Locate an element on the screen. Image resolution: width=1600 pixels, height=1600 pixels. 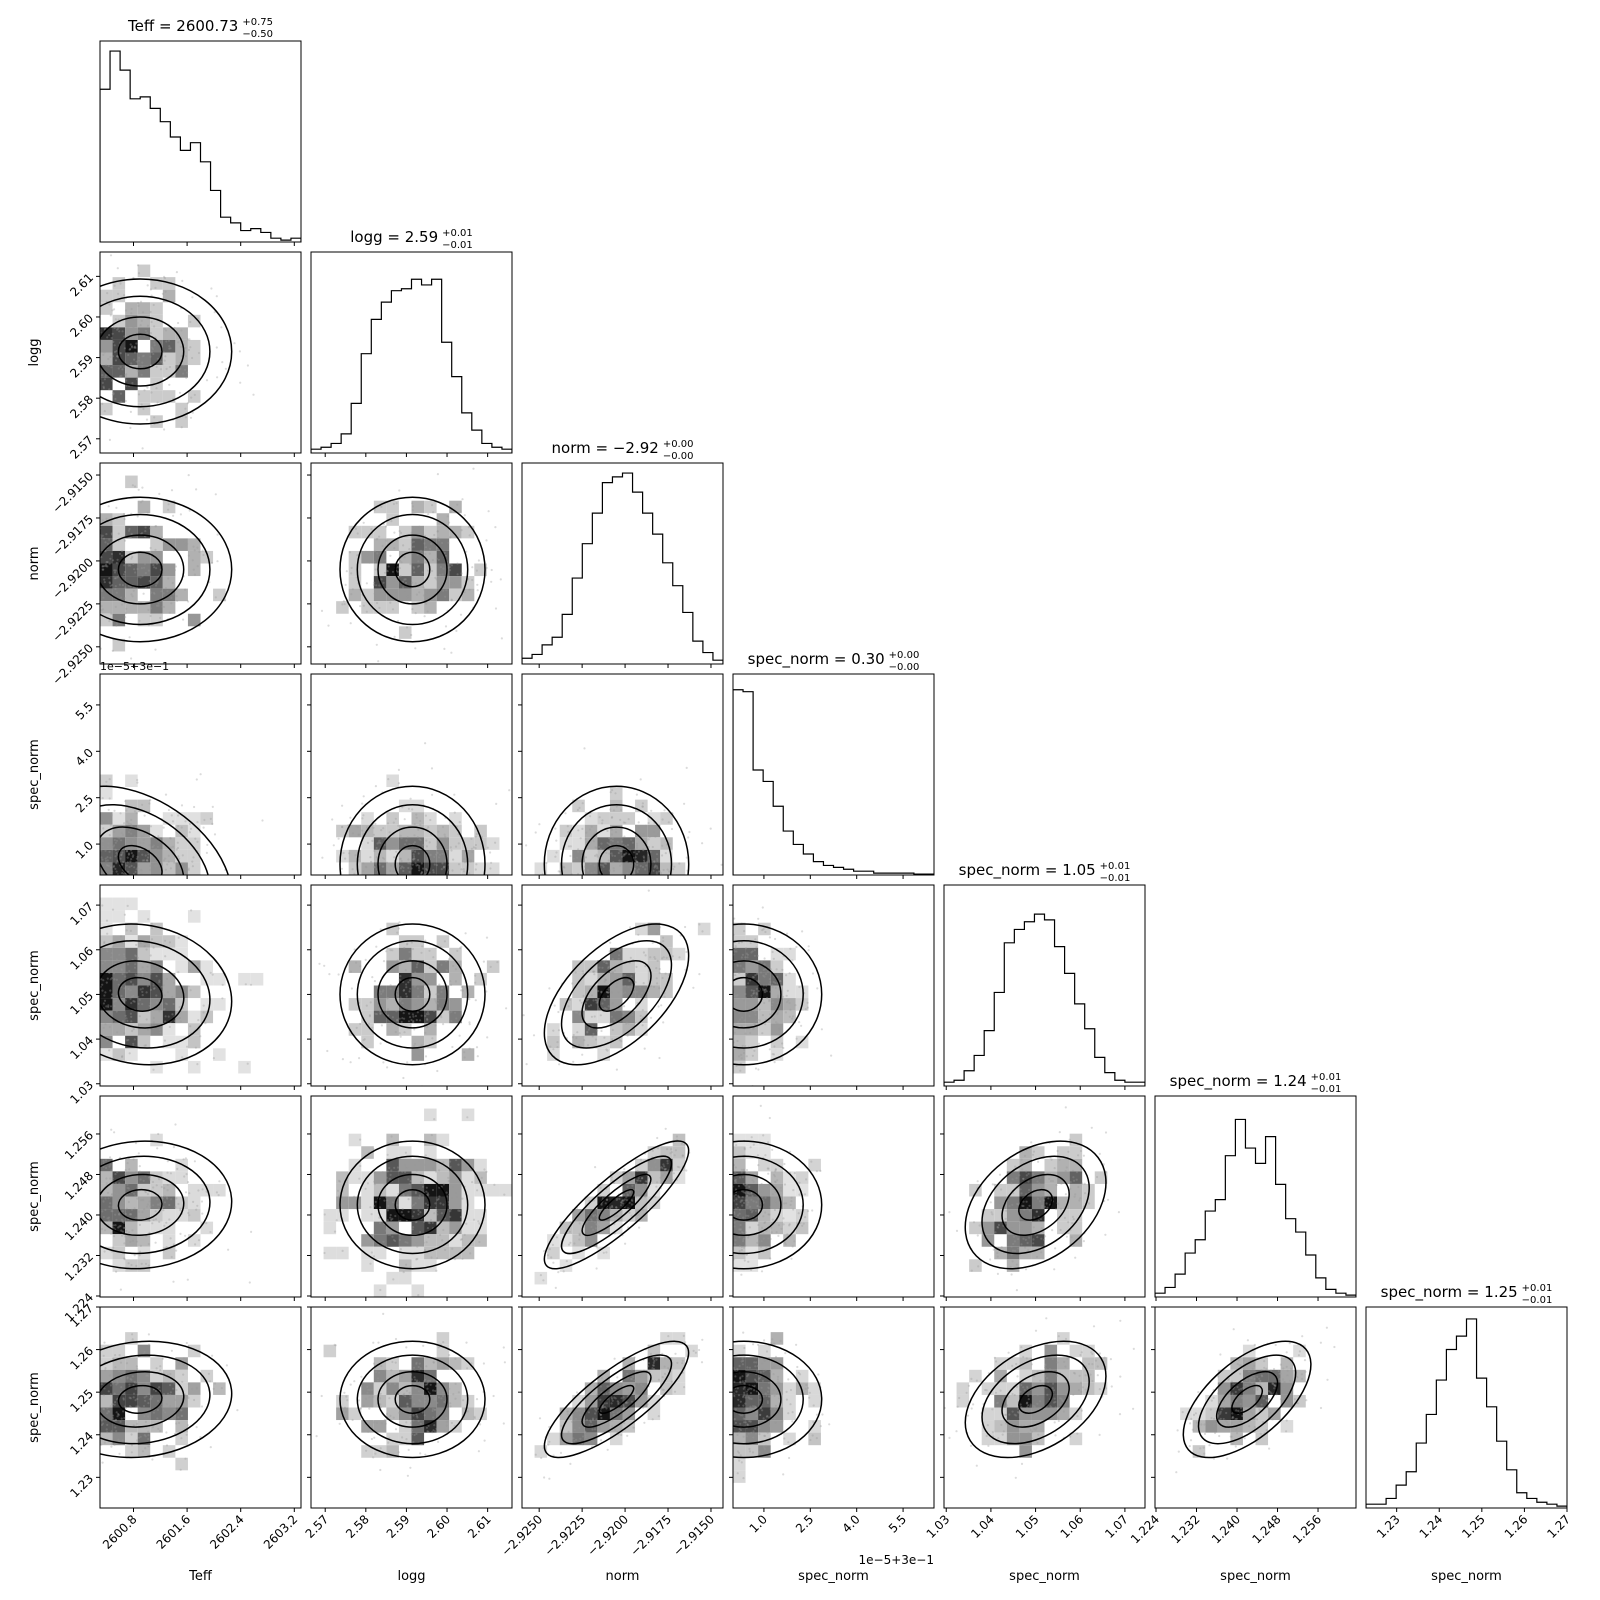
panel-frame is located at coordinates (622, 774).